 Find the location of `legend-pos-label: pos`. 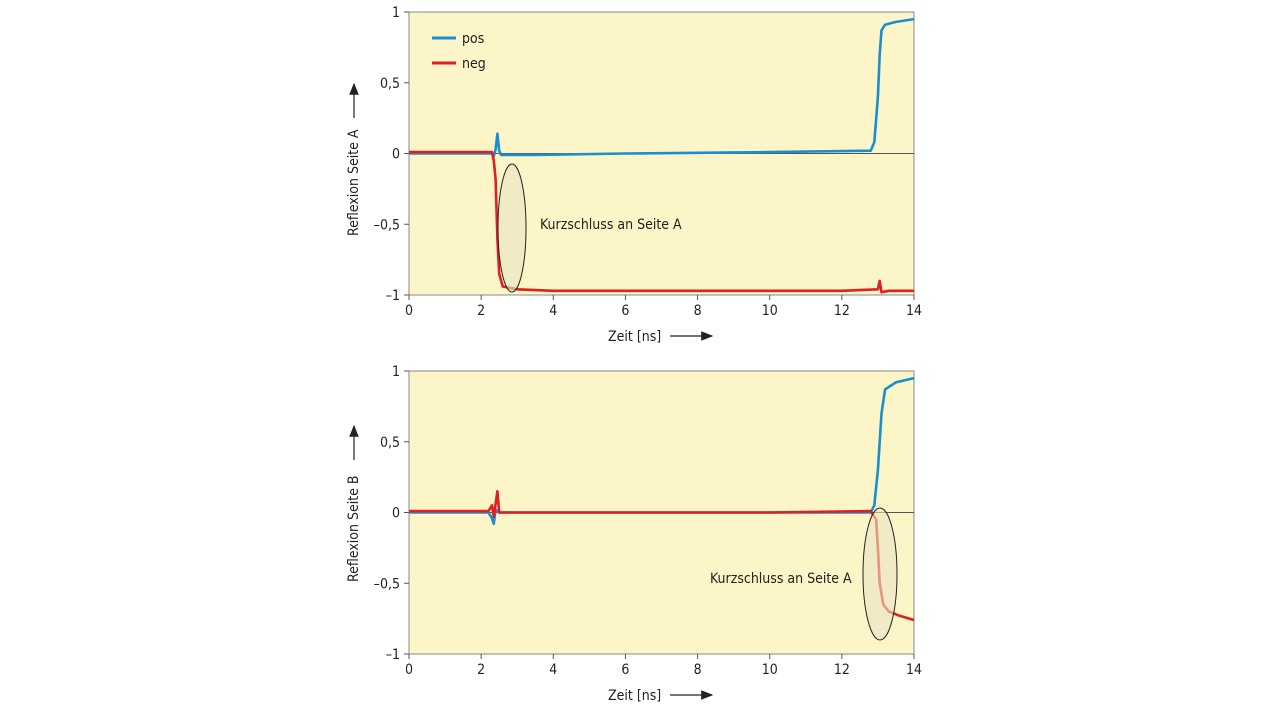

legend-pos-label: pos is located at coordinates (473, 39).